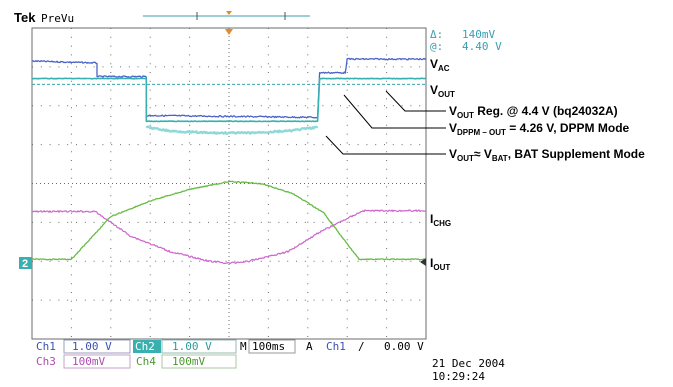 This screenshot has height=387, width=673. What do you see at coordinates (547, 155) in the screenshot?
I see `svg-text:VOUT≈ VBAT, BAT Supplement Mod: VOUT≈ VBAT, BAT Supplement Mode` at bounding box center [547, 155].